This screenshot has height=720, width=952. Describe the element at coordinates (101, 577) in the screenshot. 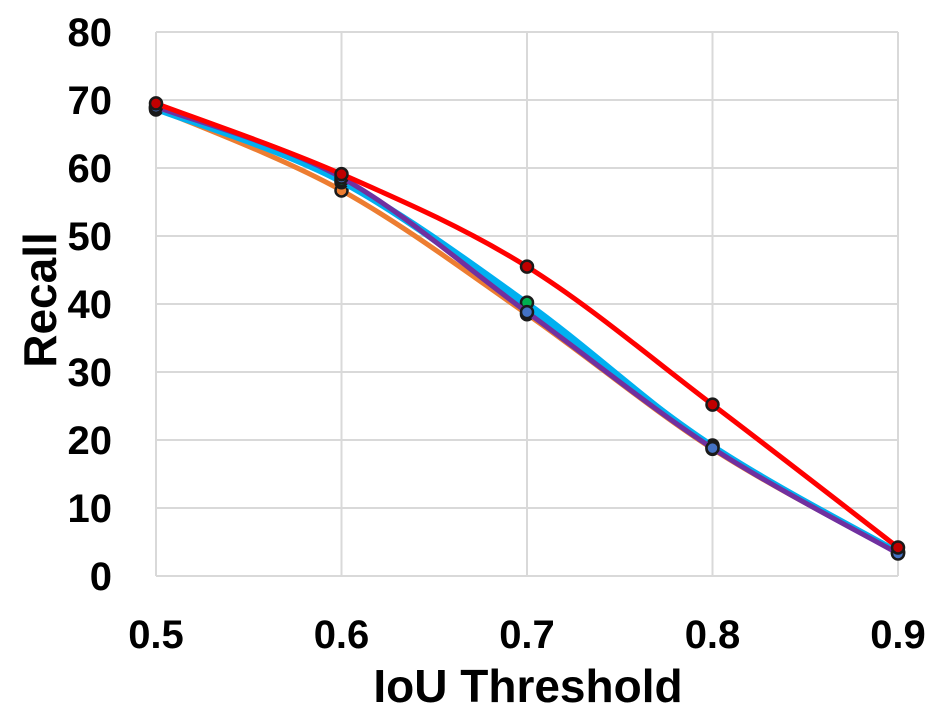

I see `y-tick-label: 0` at that location.